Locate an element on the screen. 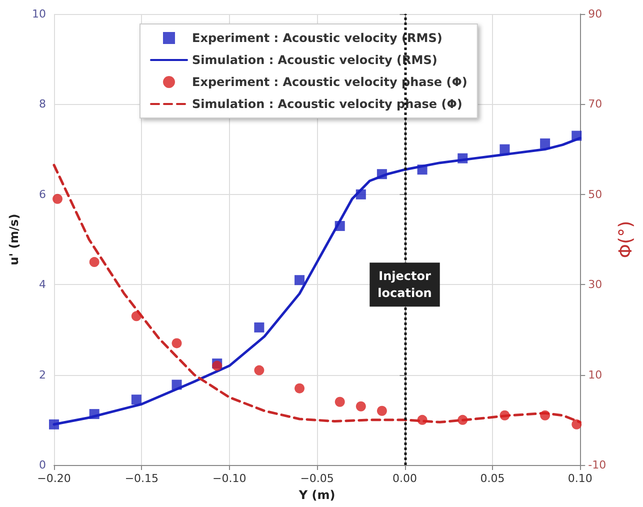  x-tick-label: −0.05 is located at coordinates (317, 478).